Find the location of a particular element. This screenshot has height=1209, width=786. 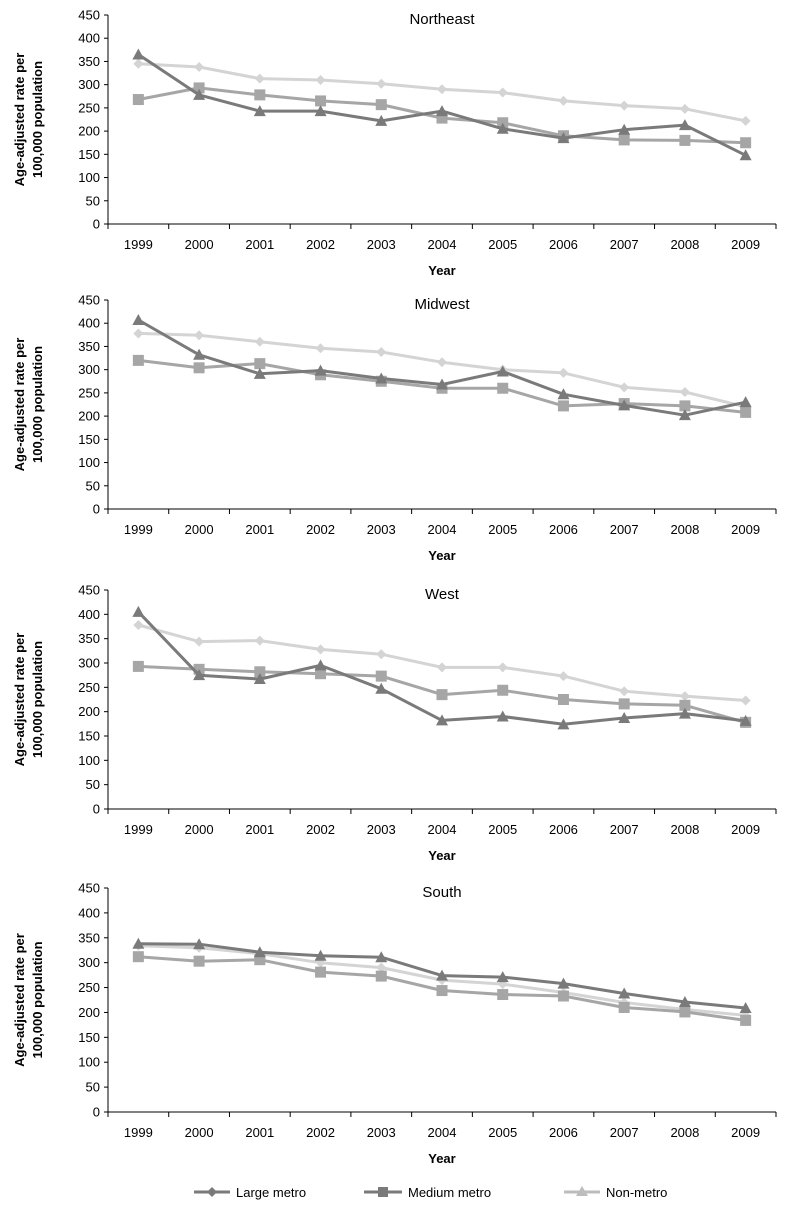

legend-item-large-metro: Large metro is located at coordinates (250, 1192).